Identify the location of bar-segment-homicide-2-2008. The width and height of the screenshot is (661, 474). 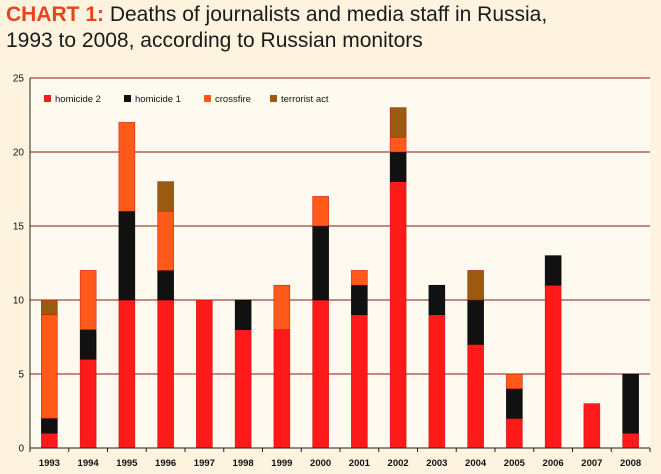
(630, 440).